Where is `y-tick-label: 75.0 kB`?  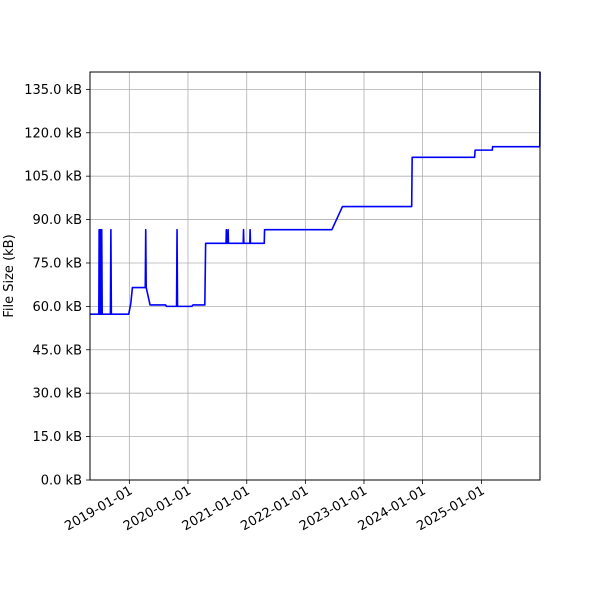
y-tick-label: 75.0 kB is located at coordinates (57, 263).